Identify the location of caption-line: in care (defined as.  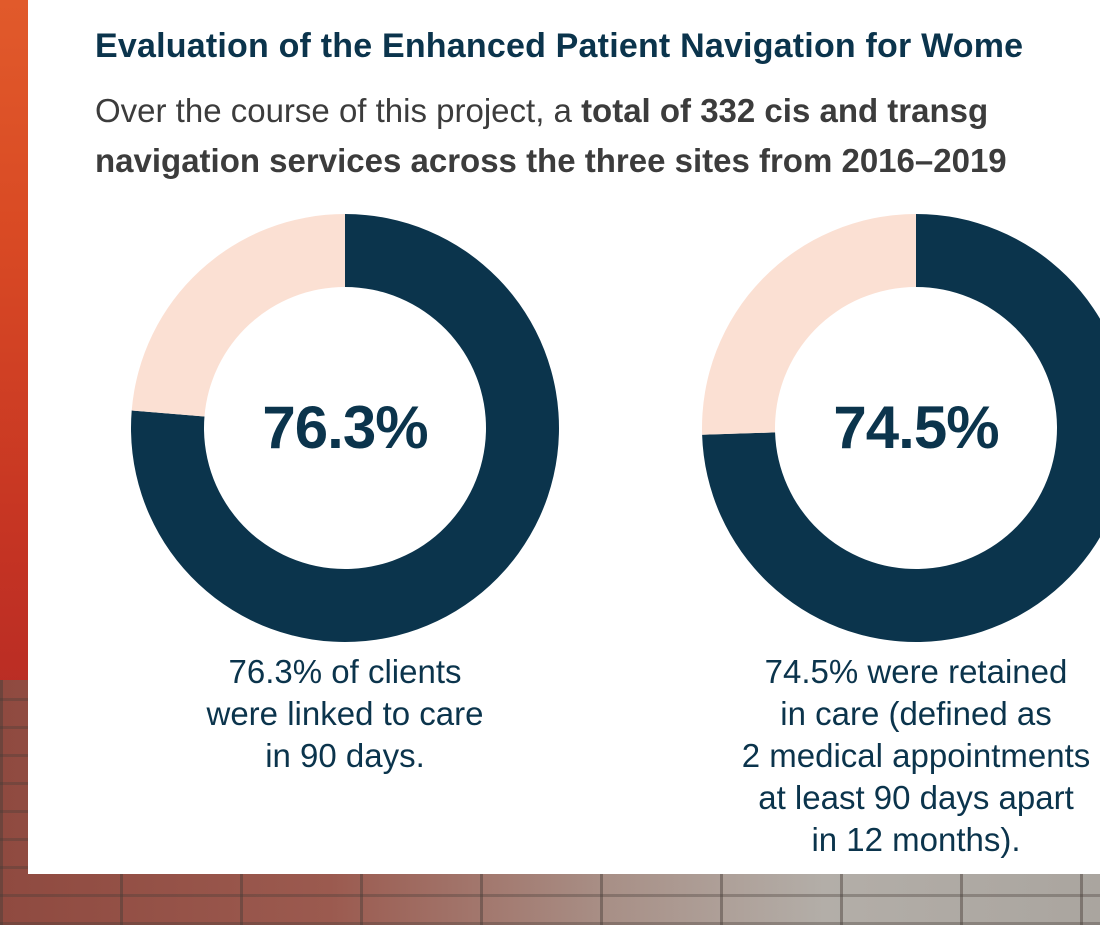
(916, 713).